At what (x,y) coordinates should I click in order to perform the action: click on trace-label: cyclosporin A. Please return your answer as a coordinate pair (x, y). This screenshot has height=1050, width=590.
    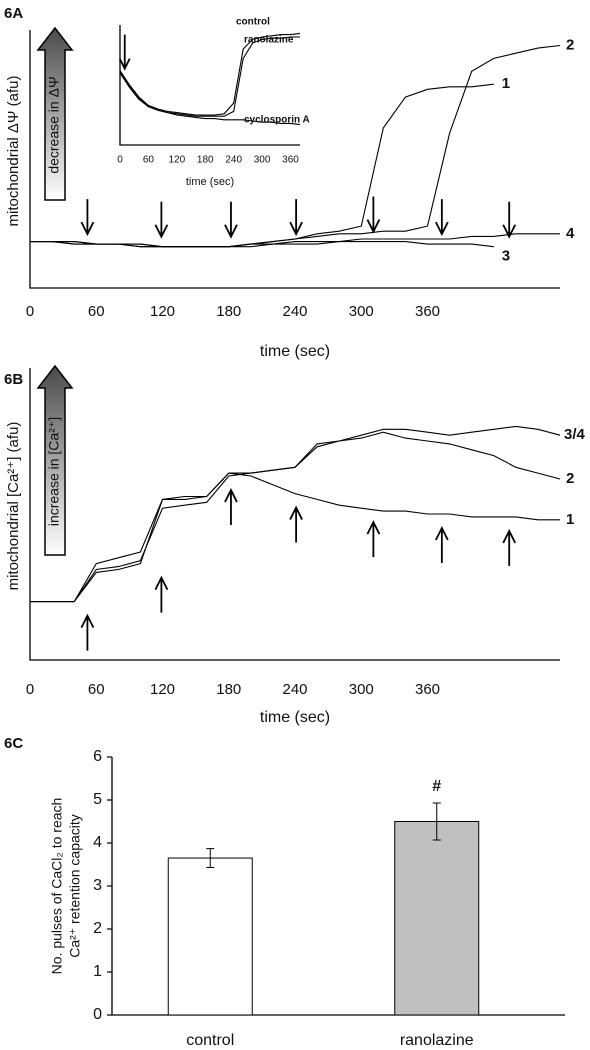
    Looking at the image, I should click on (277, 120).